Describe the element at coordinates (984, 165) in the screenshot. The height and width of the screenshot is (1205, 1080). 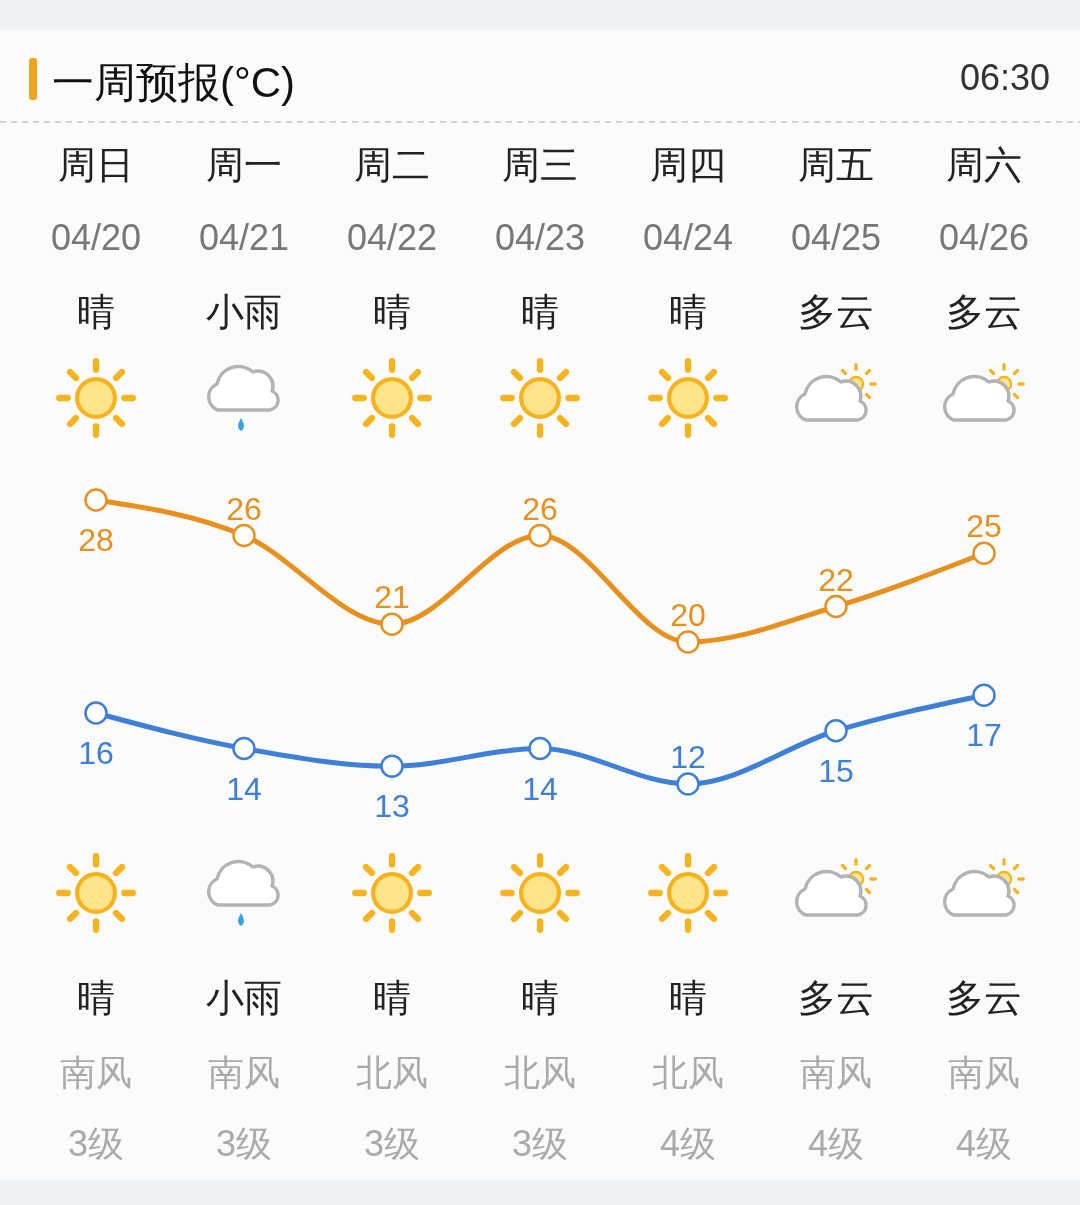
I see `x-tick-label: 周六` at that location.